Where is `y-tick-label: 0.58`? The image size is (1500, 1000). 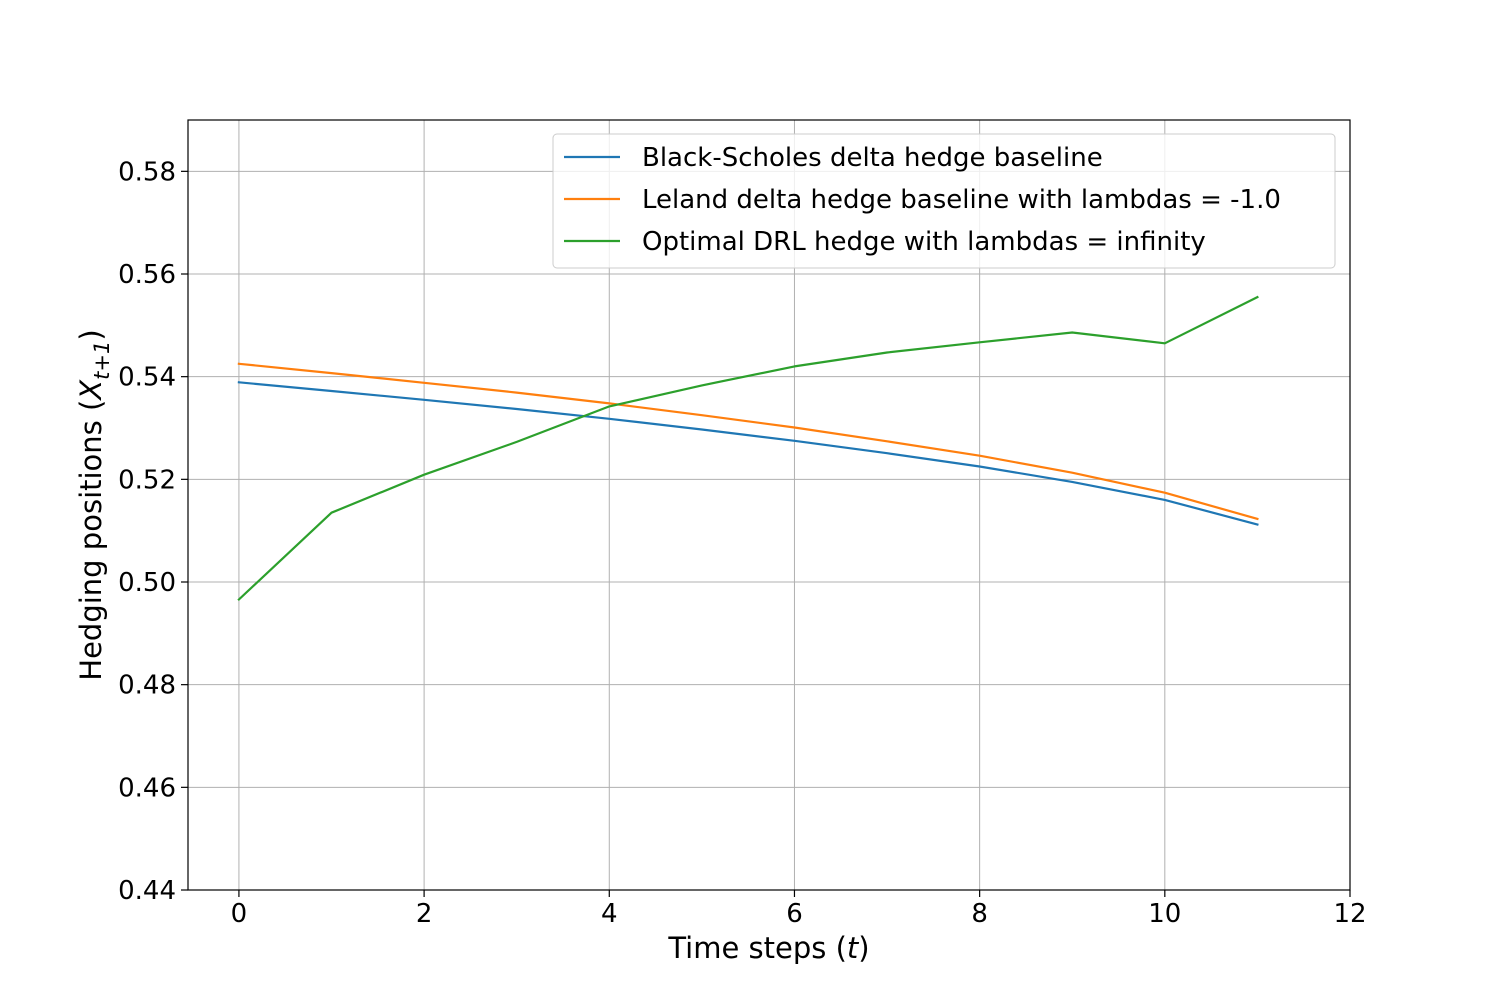
y-tick-label: 0.58 is located at coordinates (147, 172).